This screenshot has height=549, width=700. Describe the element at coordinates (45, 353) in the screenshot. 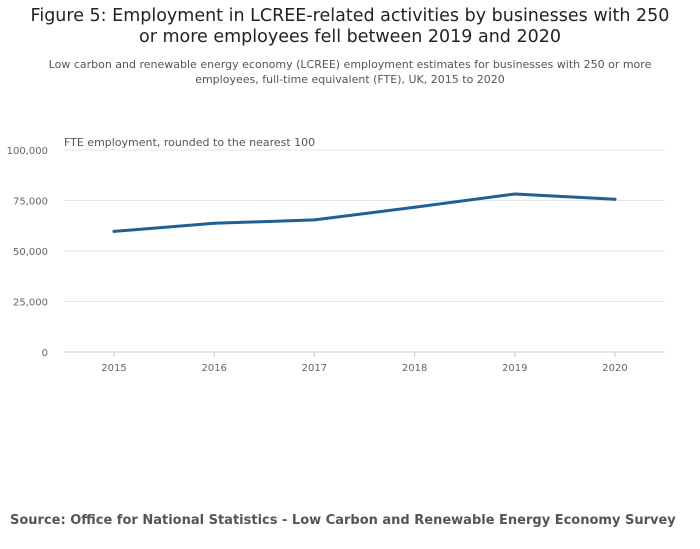

I see `y-tick-label: 0` at that location.